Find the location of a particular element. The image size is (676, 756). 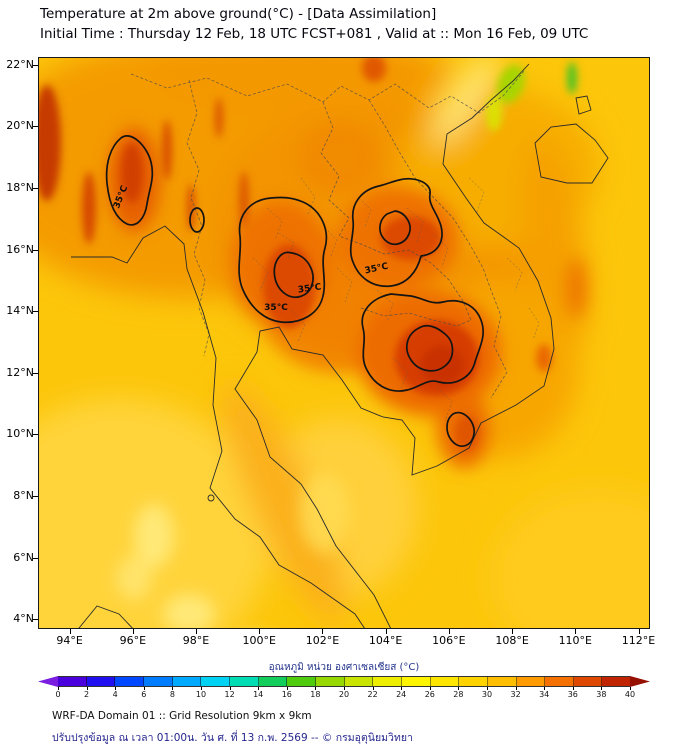

x-axis-tick-label: 100°E is located at coordinates (259, 640).